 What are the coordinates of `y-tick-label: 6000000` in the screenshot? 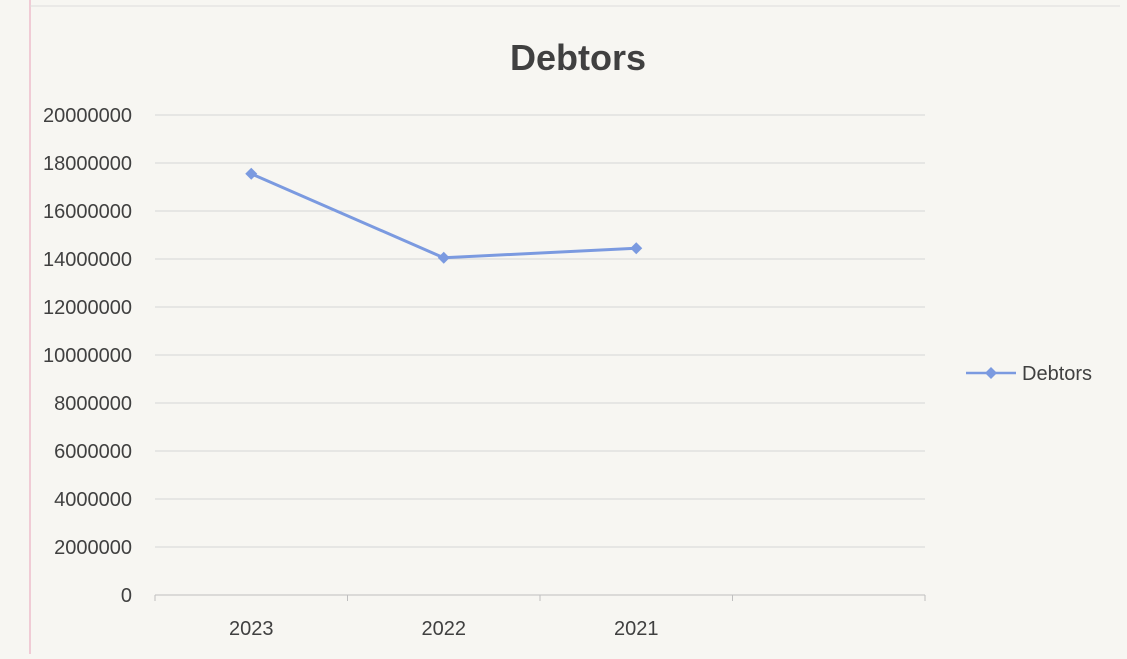 It's located at (93, 452).